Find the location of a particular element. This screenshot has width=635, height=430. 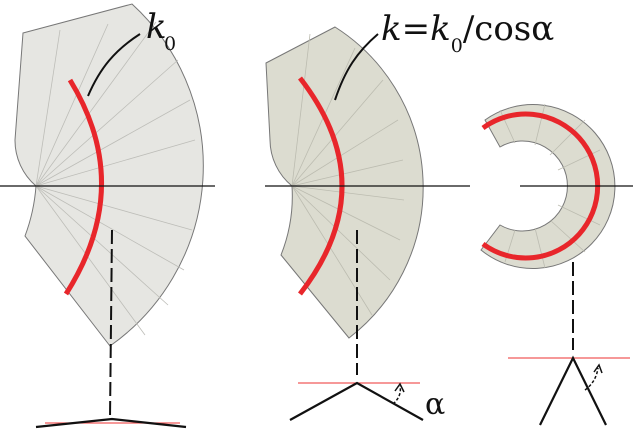

right-flattened-ring is located at coordinates (548, 186).